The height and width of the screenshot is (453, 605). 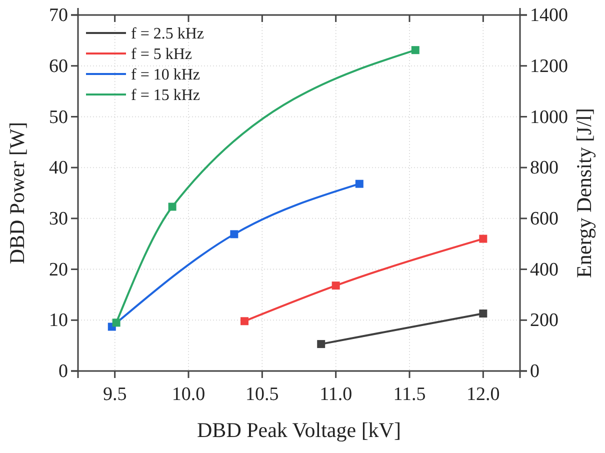 I want to click on y-tick-label: 50, so click(x=58, y=117).